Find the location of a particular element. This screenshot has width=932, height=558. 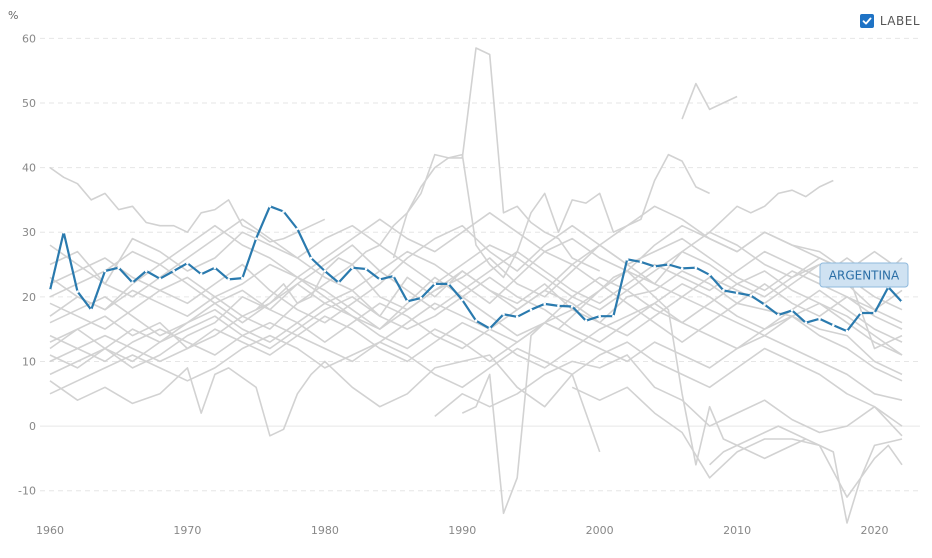

series-line-s3 is located at coordinates (551, 216).